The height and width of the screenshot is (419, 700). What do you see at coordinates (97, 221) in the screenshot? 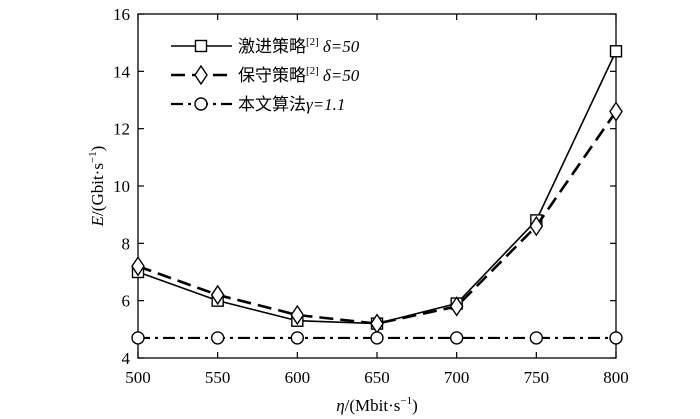
I see `y-axis-var: E` at bounding box center [97, 221].